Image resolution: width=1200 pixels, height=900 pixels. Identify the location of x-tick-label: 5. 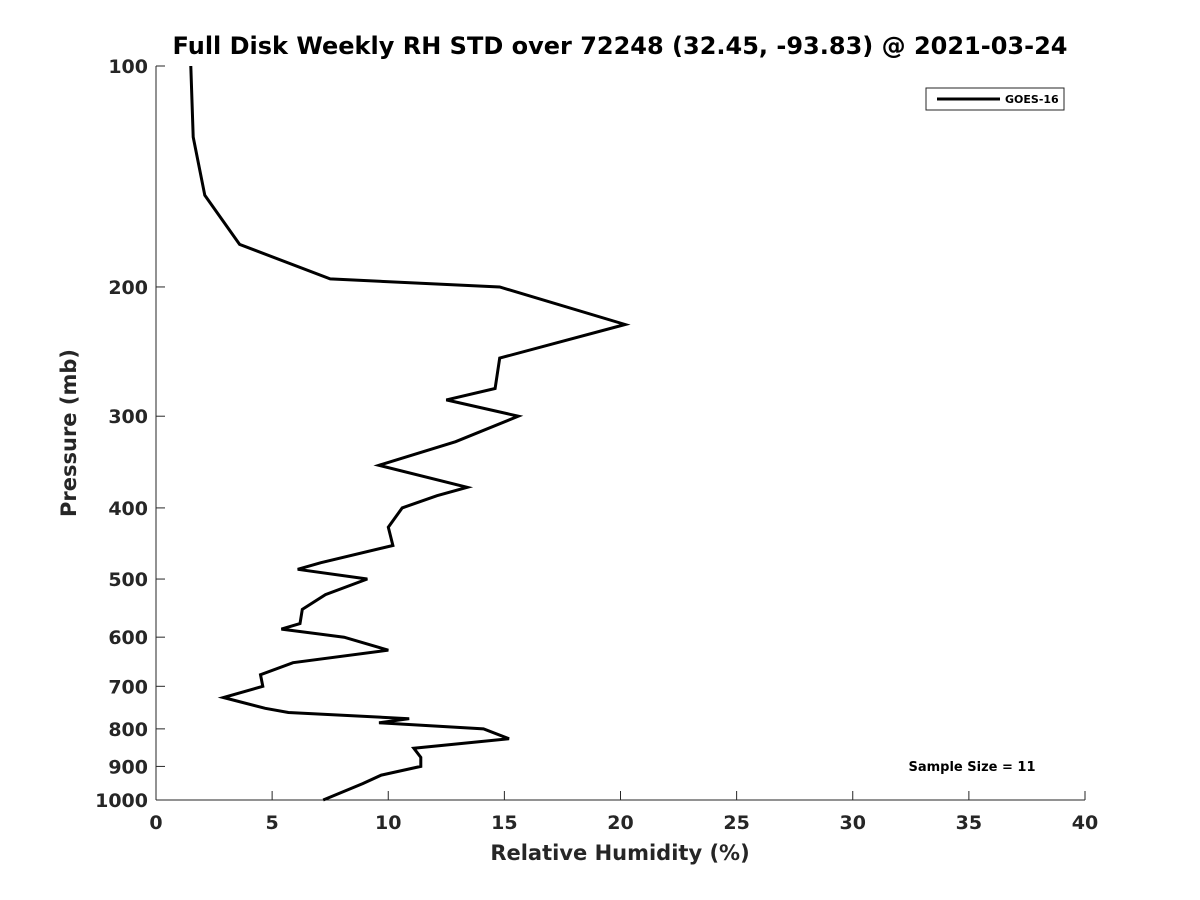
(272, 823).